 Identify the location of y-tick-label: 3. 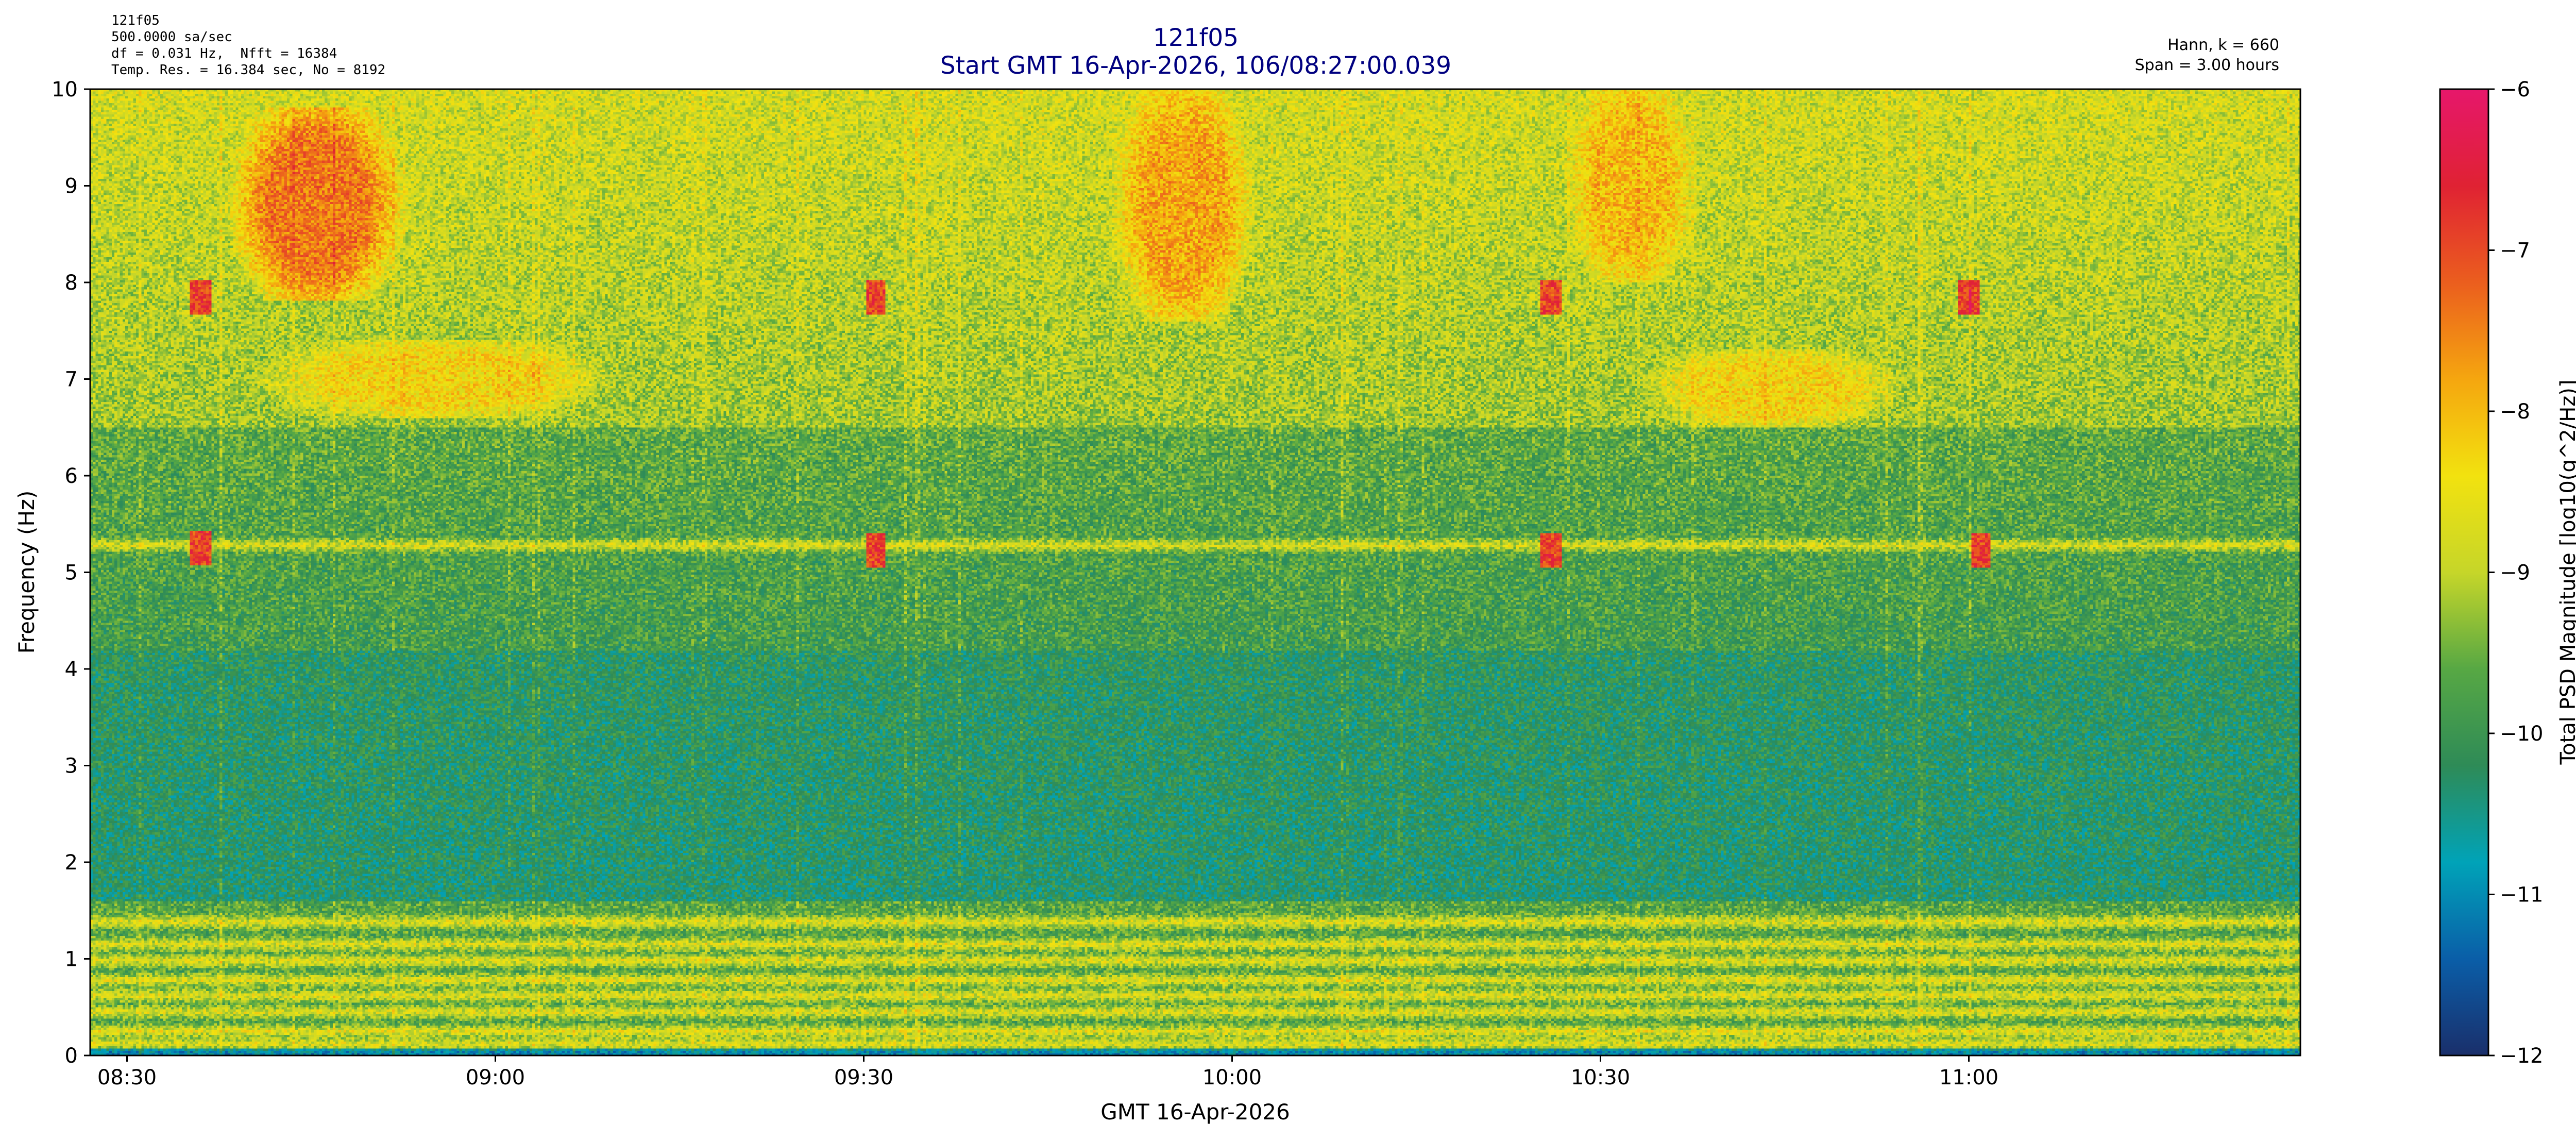
(71, 766).